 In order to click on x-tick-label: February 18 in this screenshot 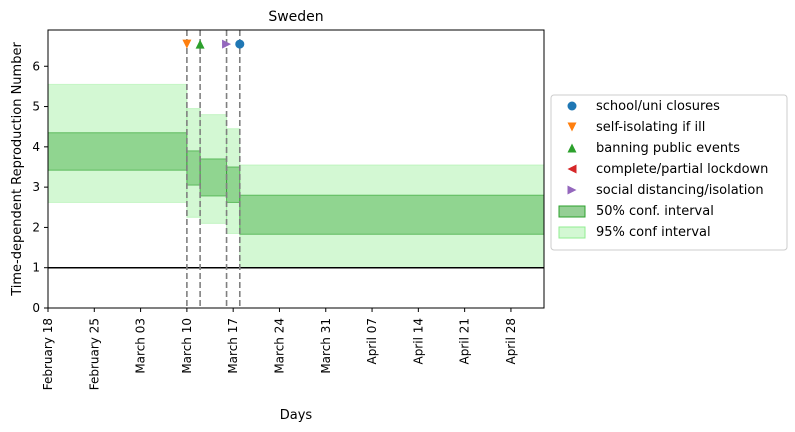, I will do `click(48, 354)`.